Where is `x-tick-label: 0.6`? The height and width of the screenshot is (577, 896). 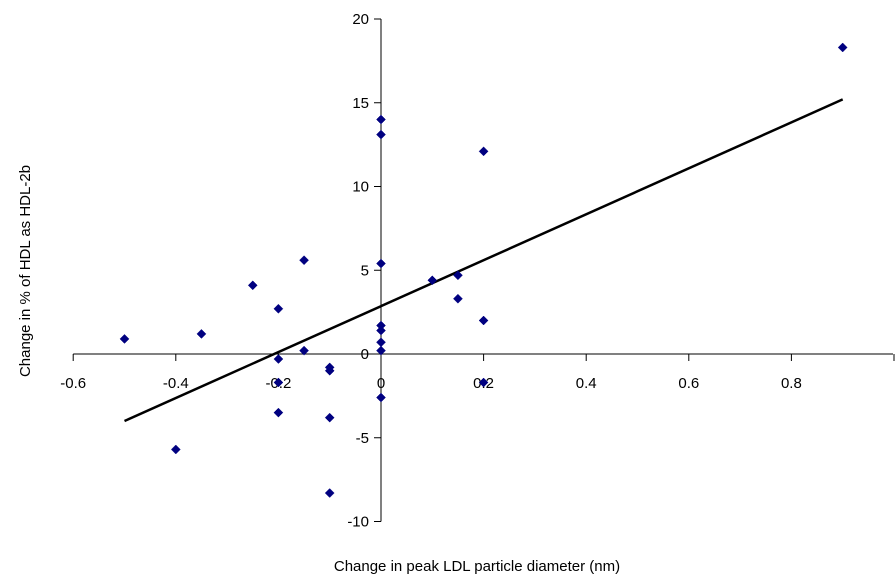
x-tick-label: 0.6 is located at coordinates (688, 383).